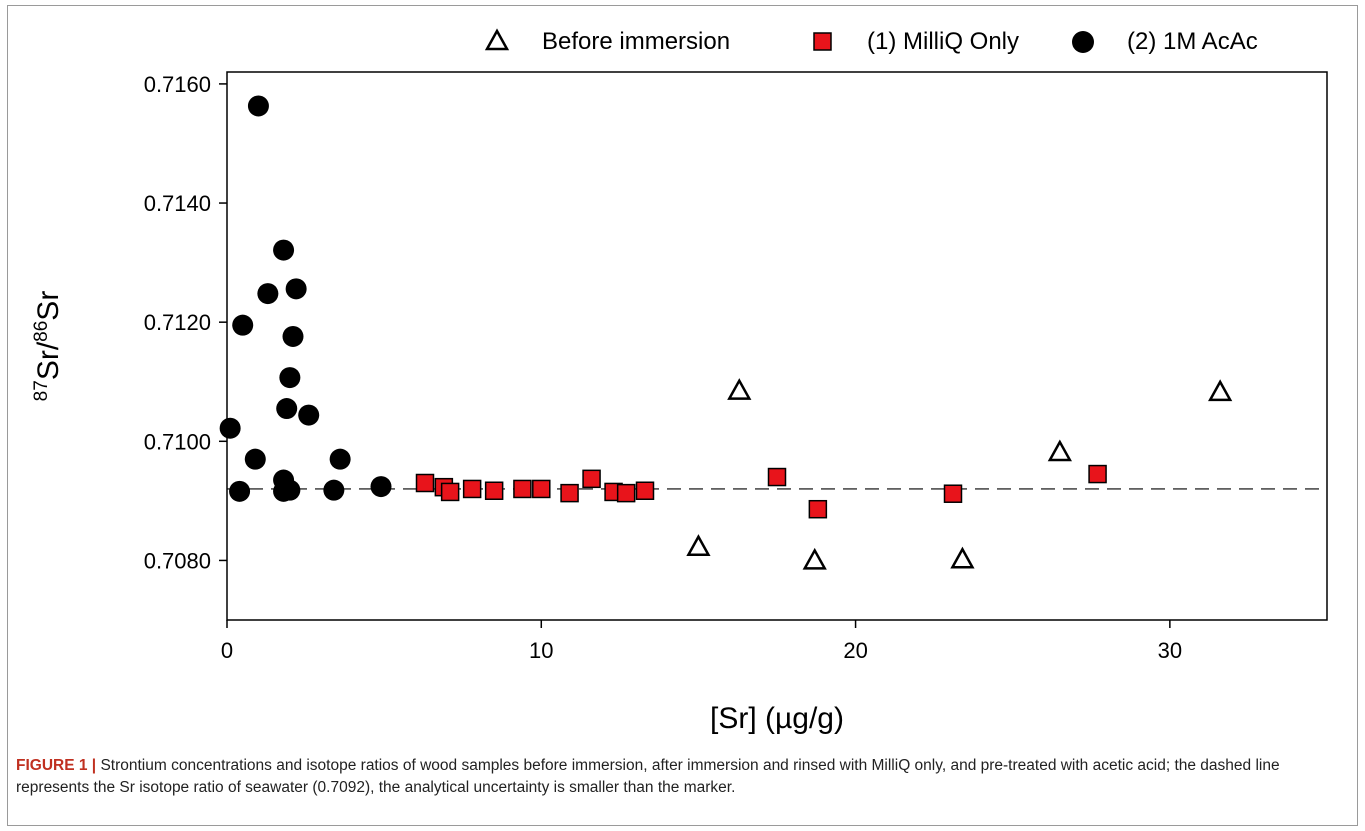  Describe the element at coordinates (822, 41) in the screenshot. I see `legend-marker-milliq-only` at that location.